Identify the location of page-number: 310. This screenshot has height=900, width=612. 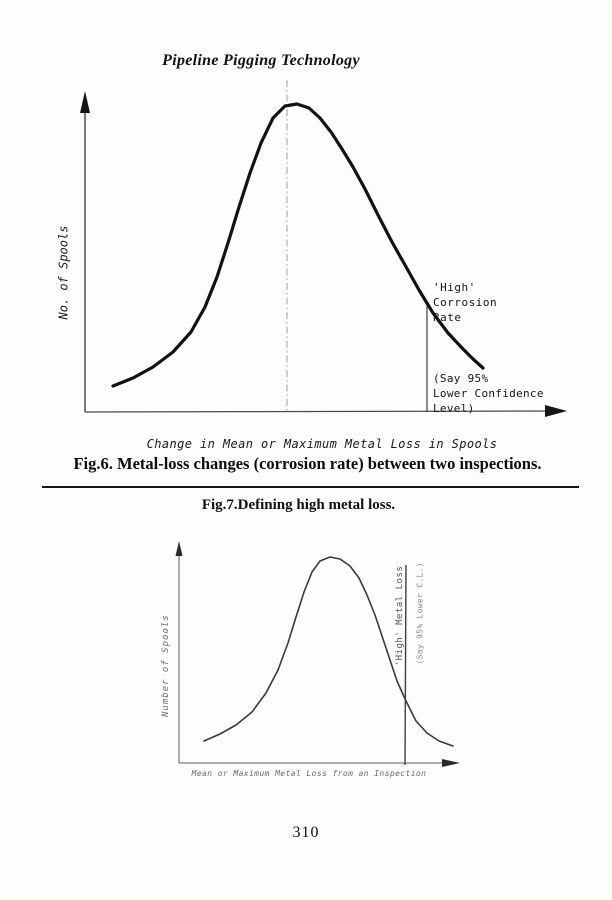
(306, 832).